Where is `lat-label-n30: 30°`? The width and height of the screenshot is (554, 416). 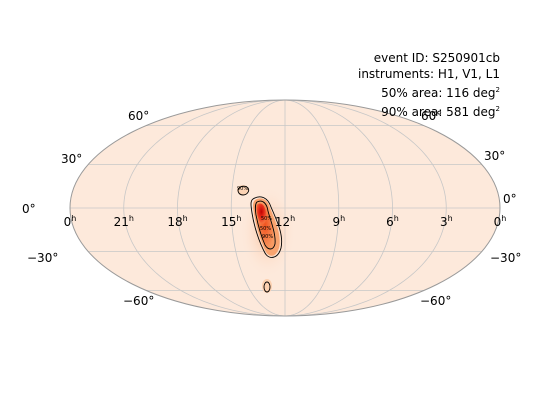
lat-label-n30: 30° is located at coordinates (71, 159).